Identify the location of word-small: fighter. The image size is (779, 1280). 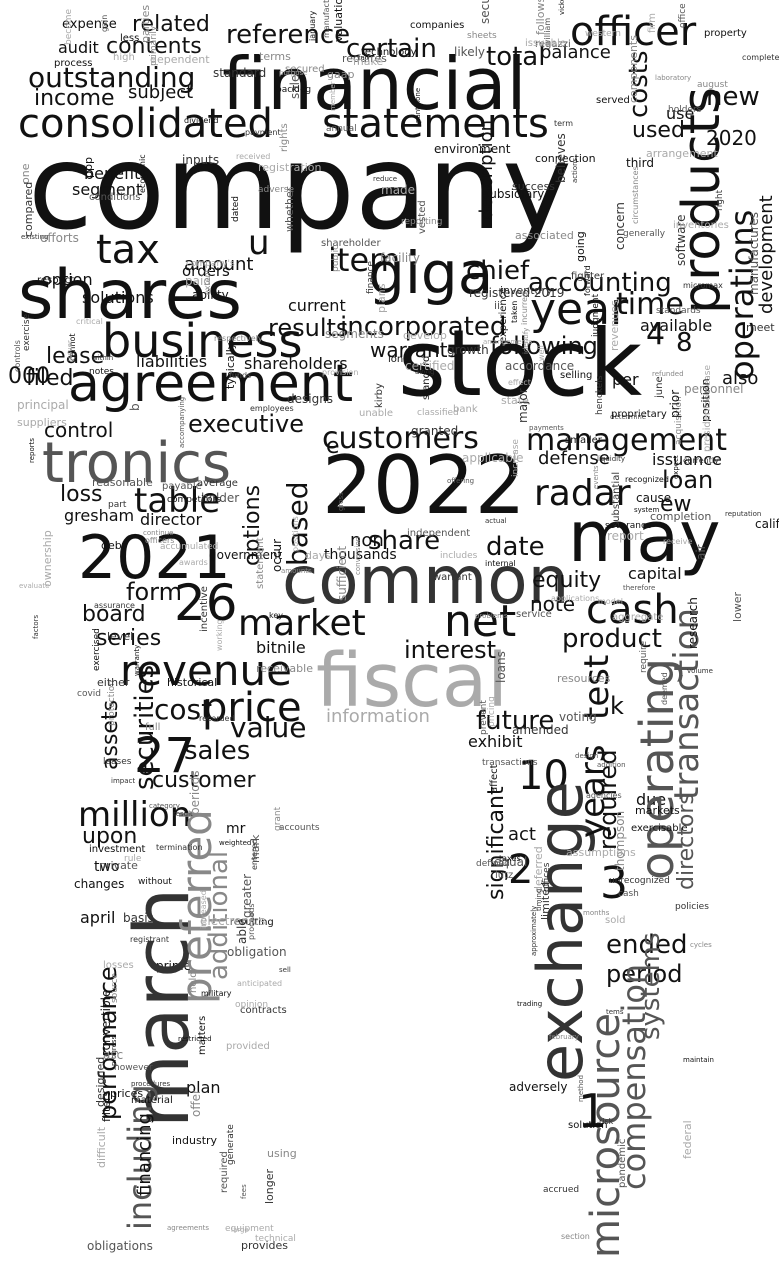
(588, 276).